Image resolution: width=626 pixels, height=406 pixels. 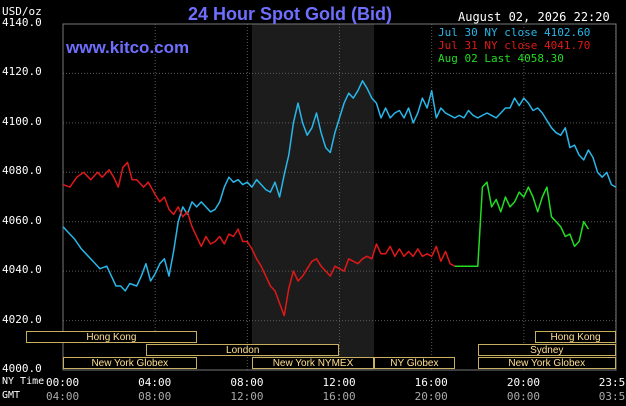 I want to click on legend-swatch: Jul 30 NY close 4102.60, so click(x=514, y=32).